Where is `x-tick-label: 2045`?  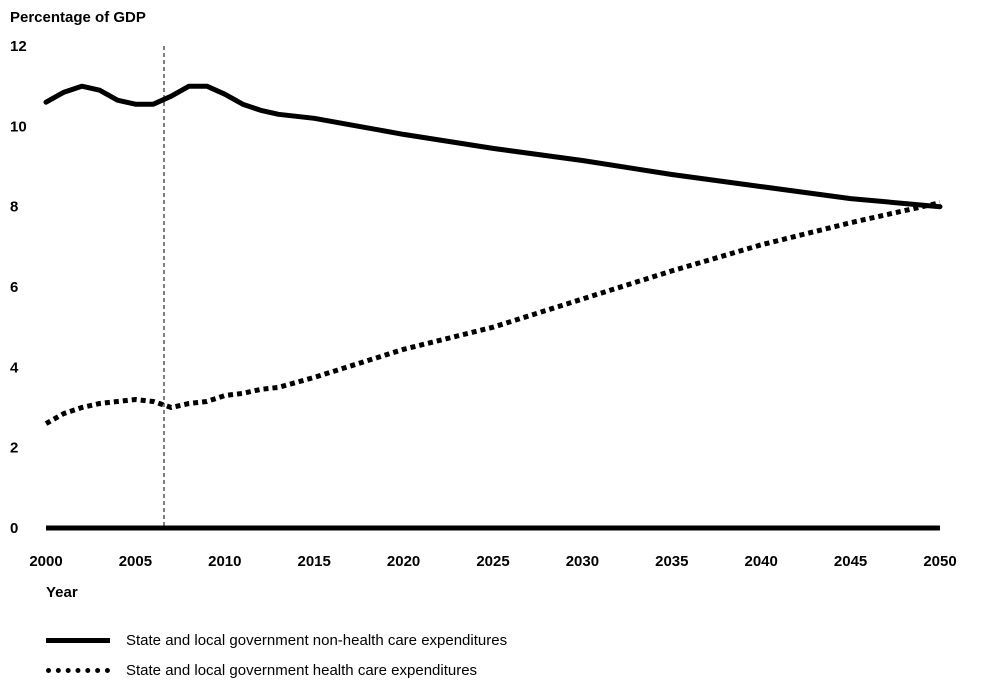
x-tick-label: 2045 is located at coordinates (850, 561).